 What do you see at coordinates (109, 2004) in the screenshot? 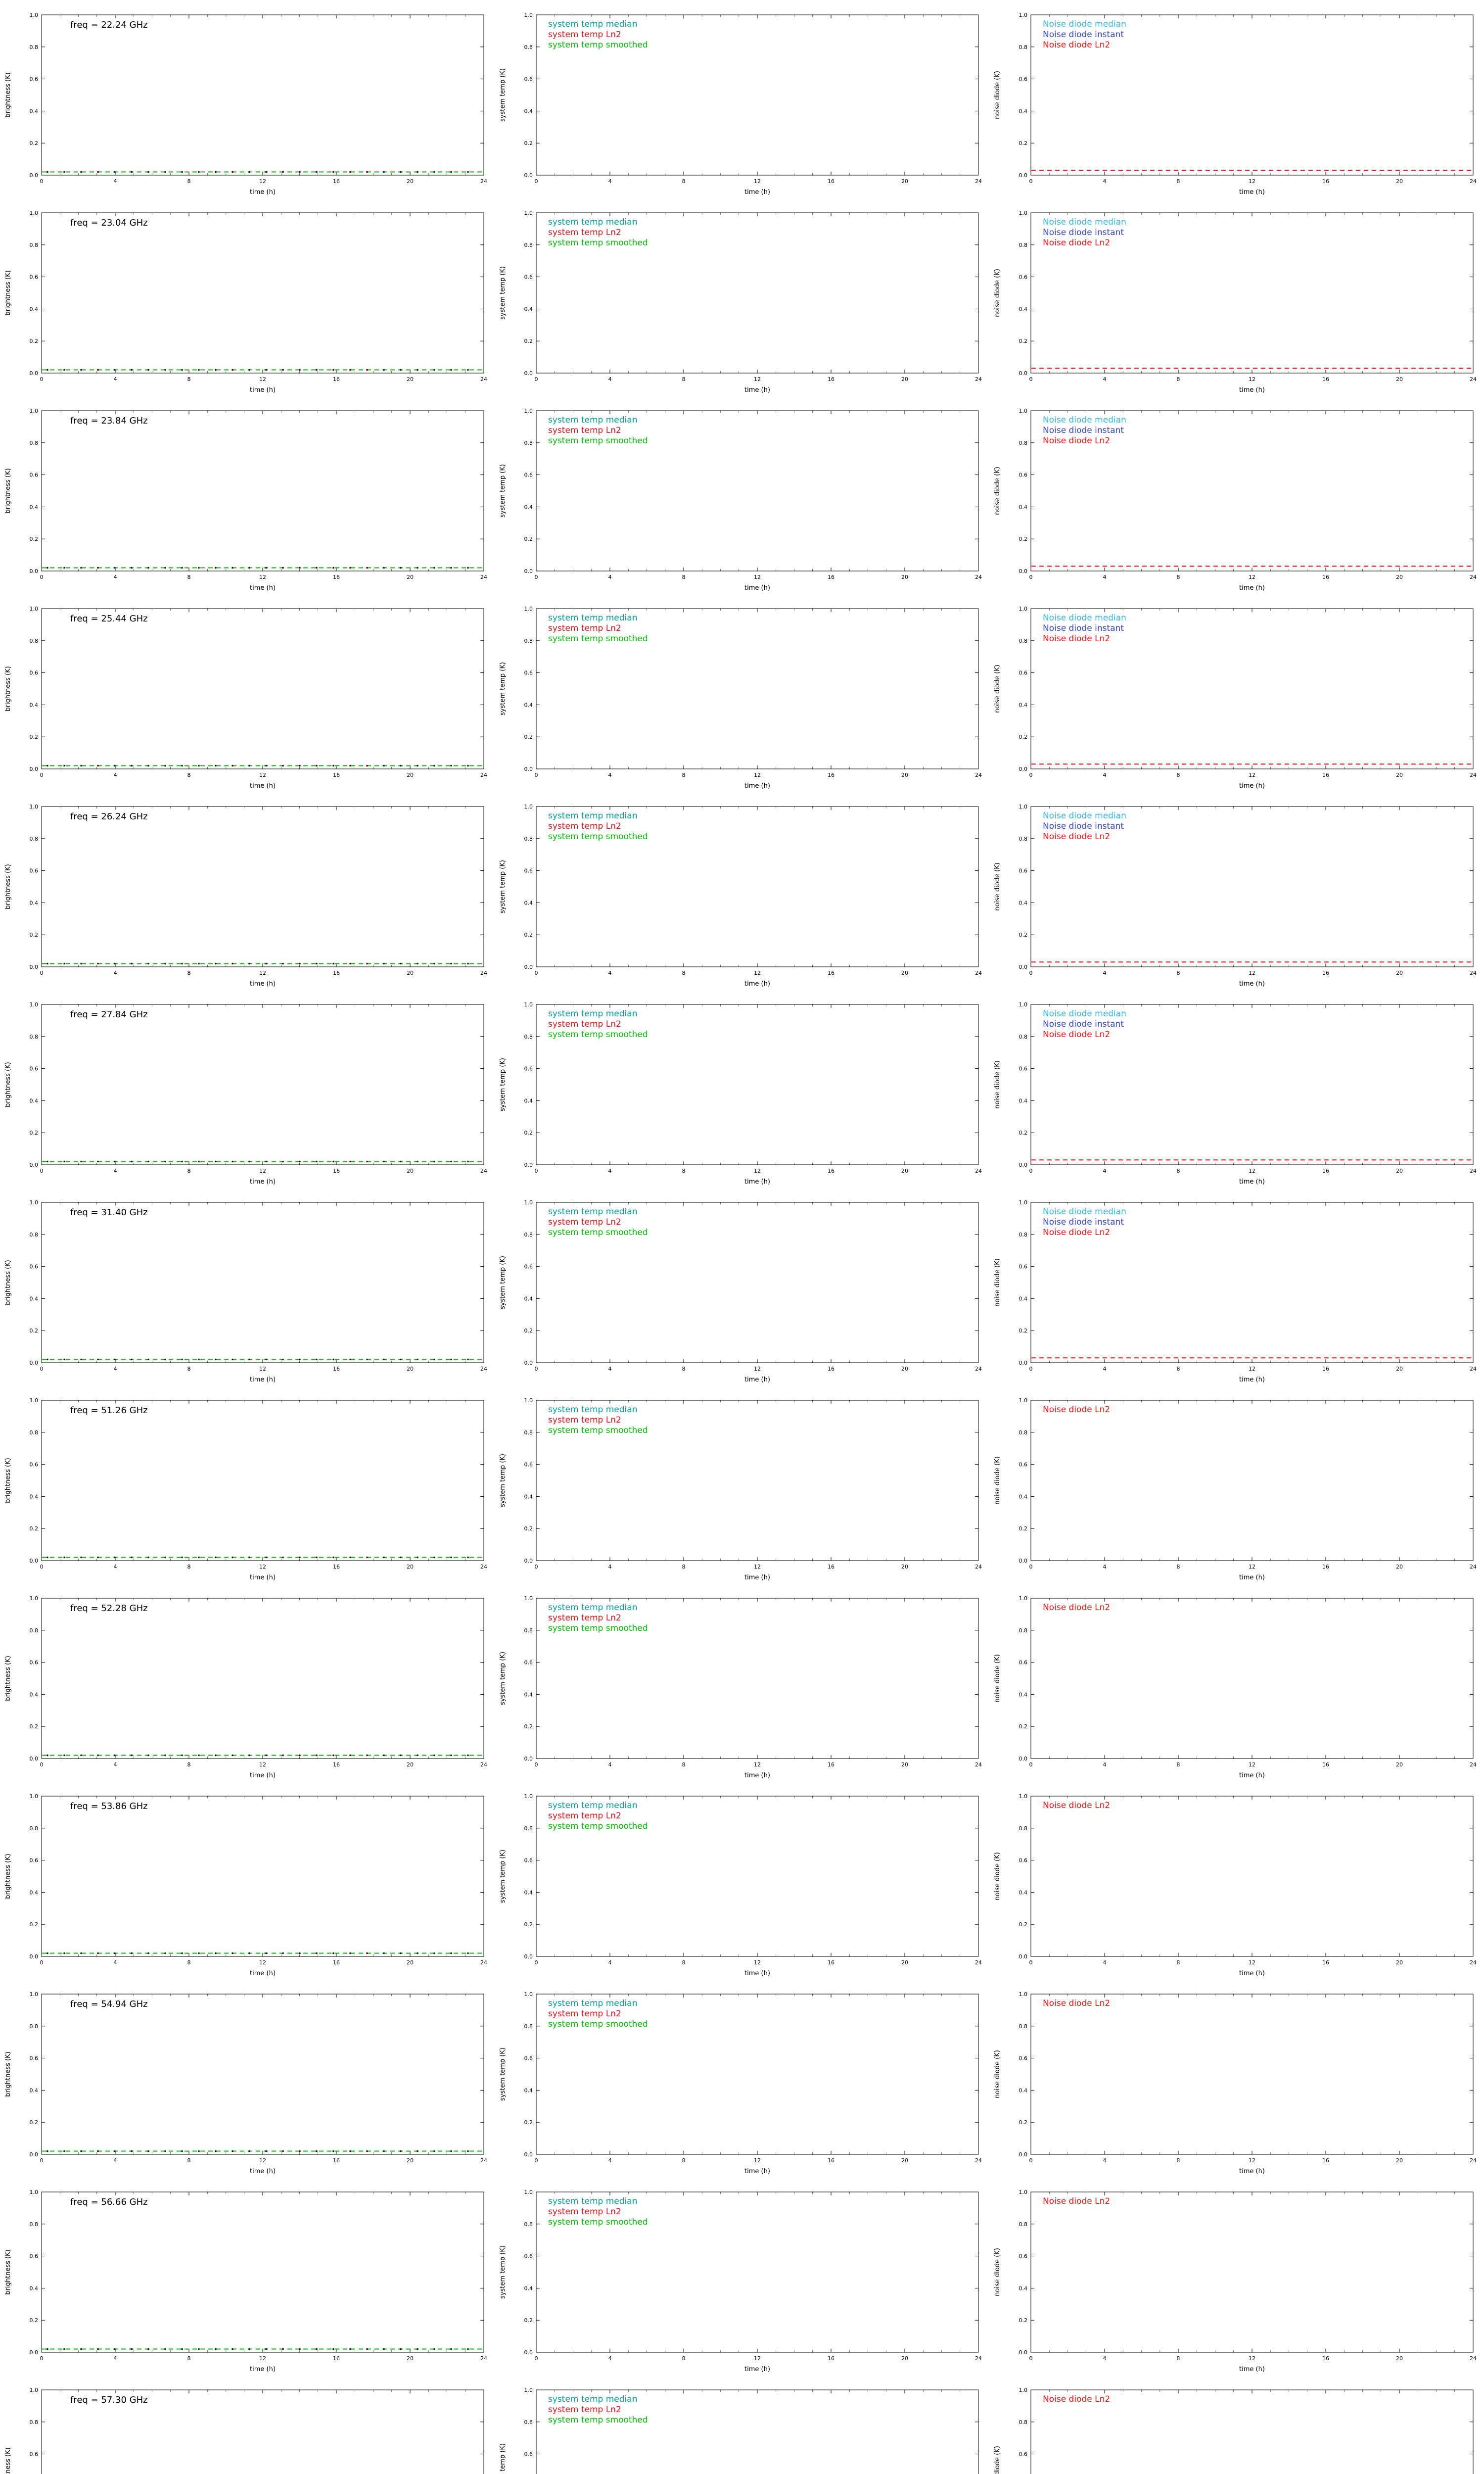
I see `panel-title: freq = 54.94 GHz` at bounding box center [109, 2004].